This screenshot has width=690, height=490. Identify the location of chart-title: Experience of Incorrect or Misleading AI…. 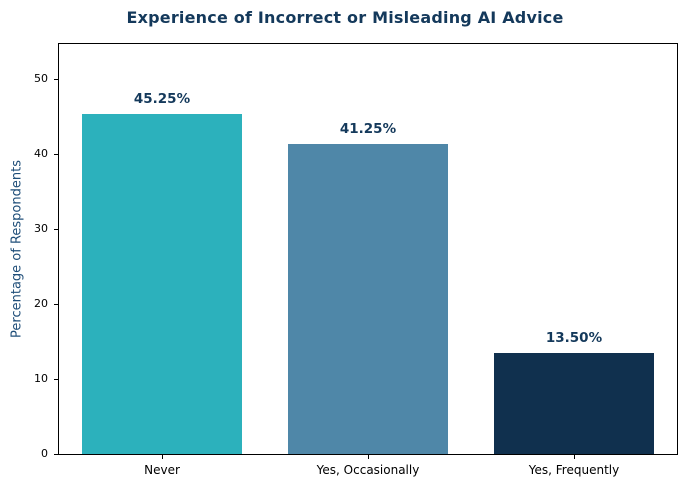
(345, 17).